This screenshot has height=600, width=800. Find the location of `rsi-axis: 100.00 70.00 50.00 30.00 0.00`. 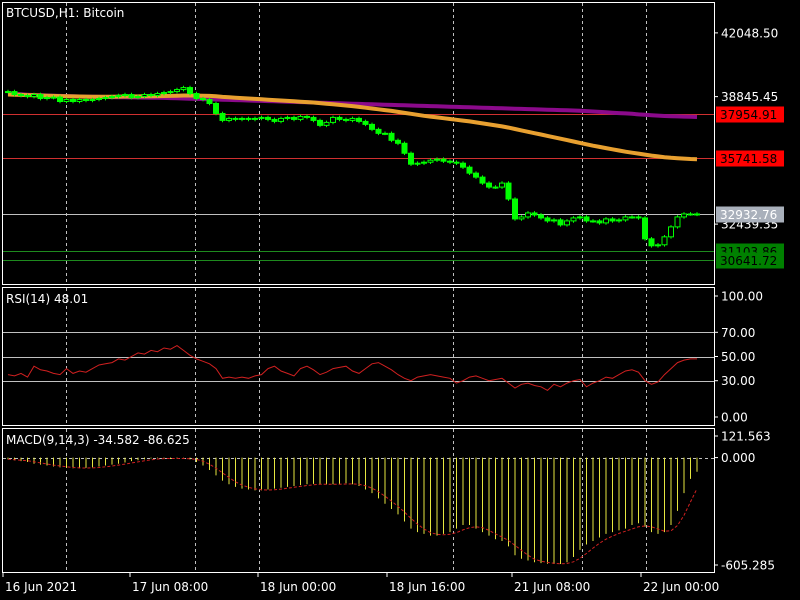

rsi-axis: 100.00 70.00 50.00 30.00 0.00 is located at coordinates (738, 357).